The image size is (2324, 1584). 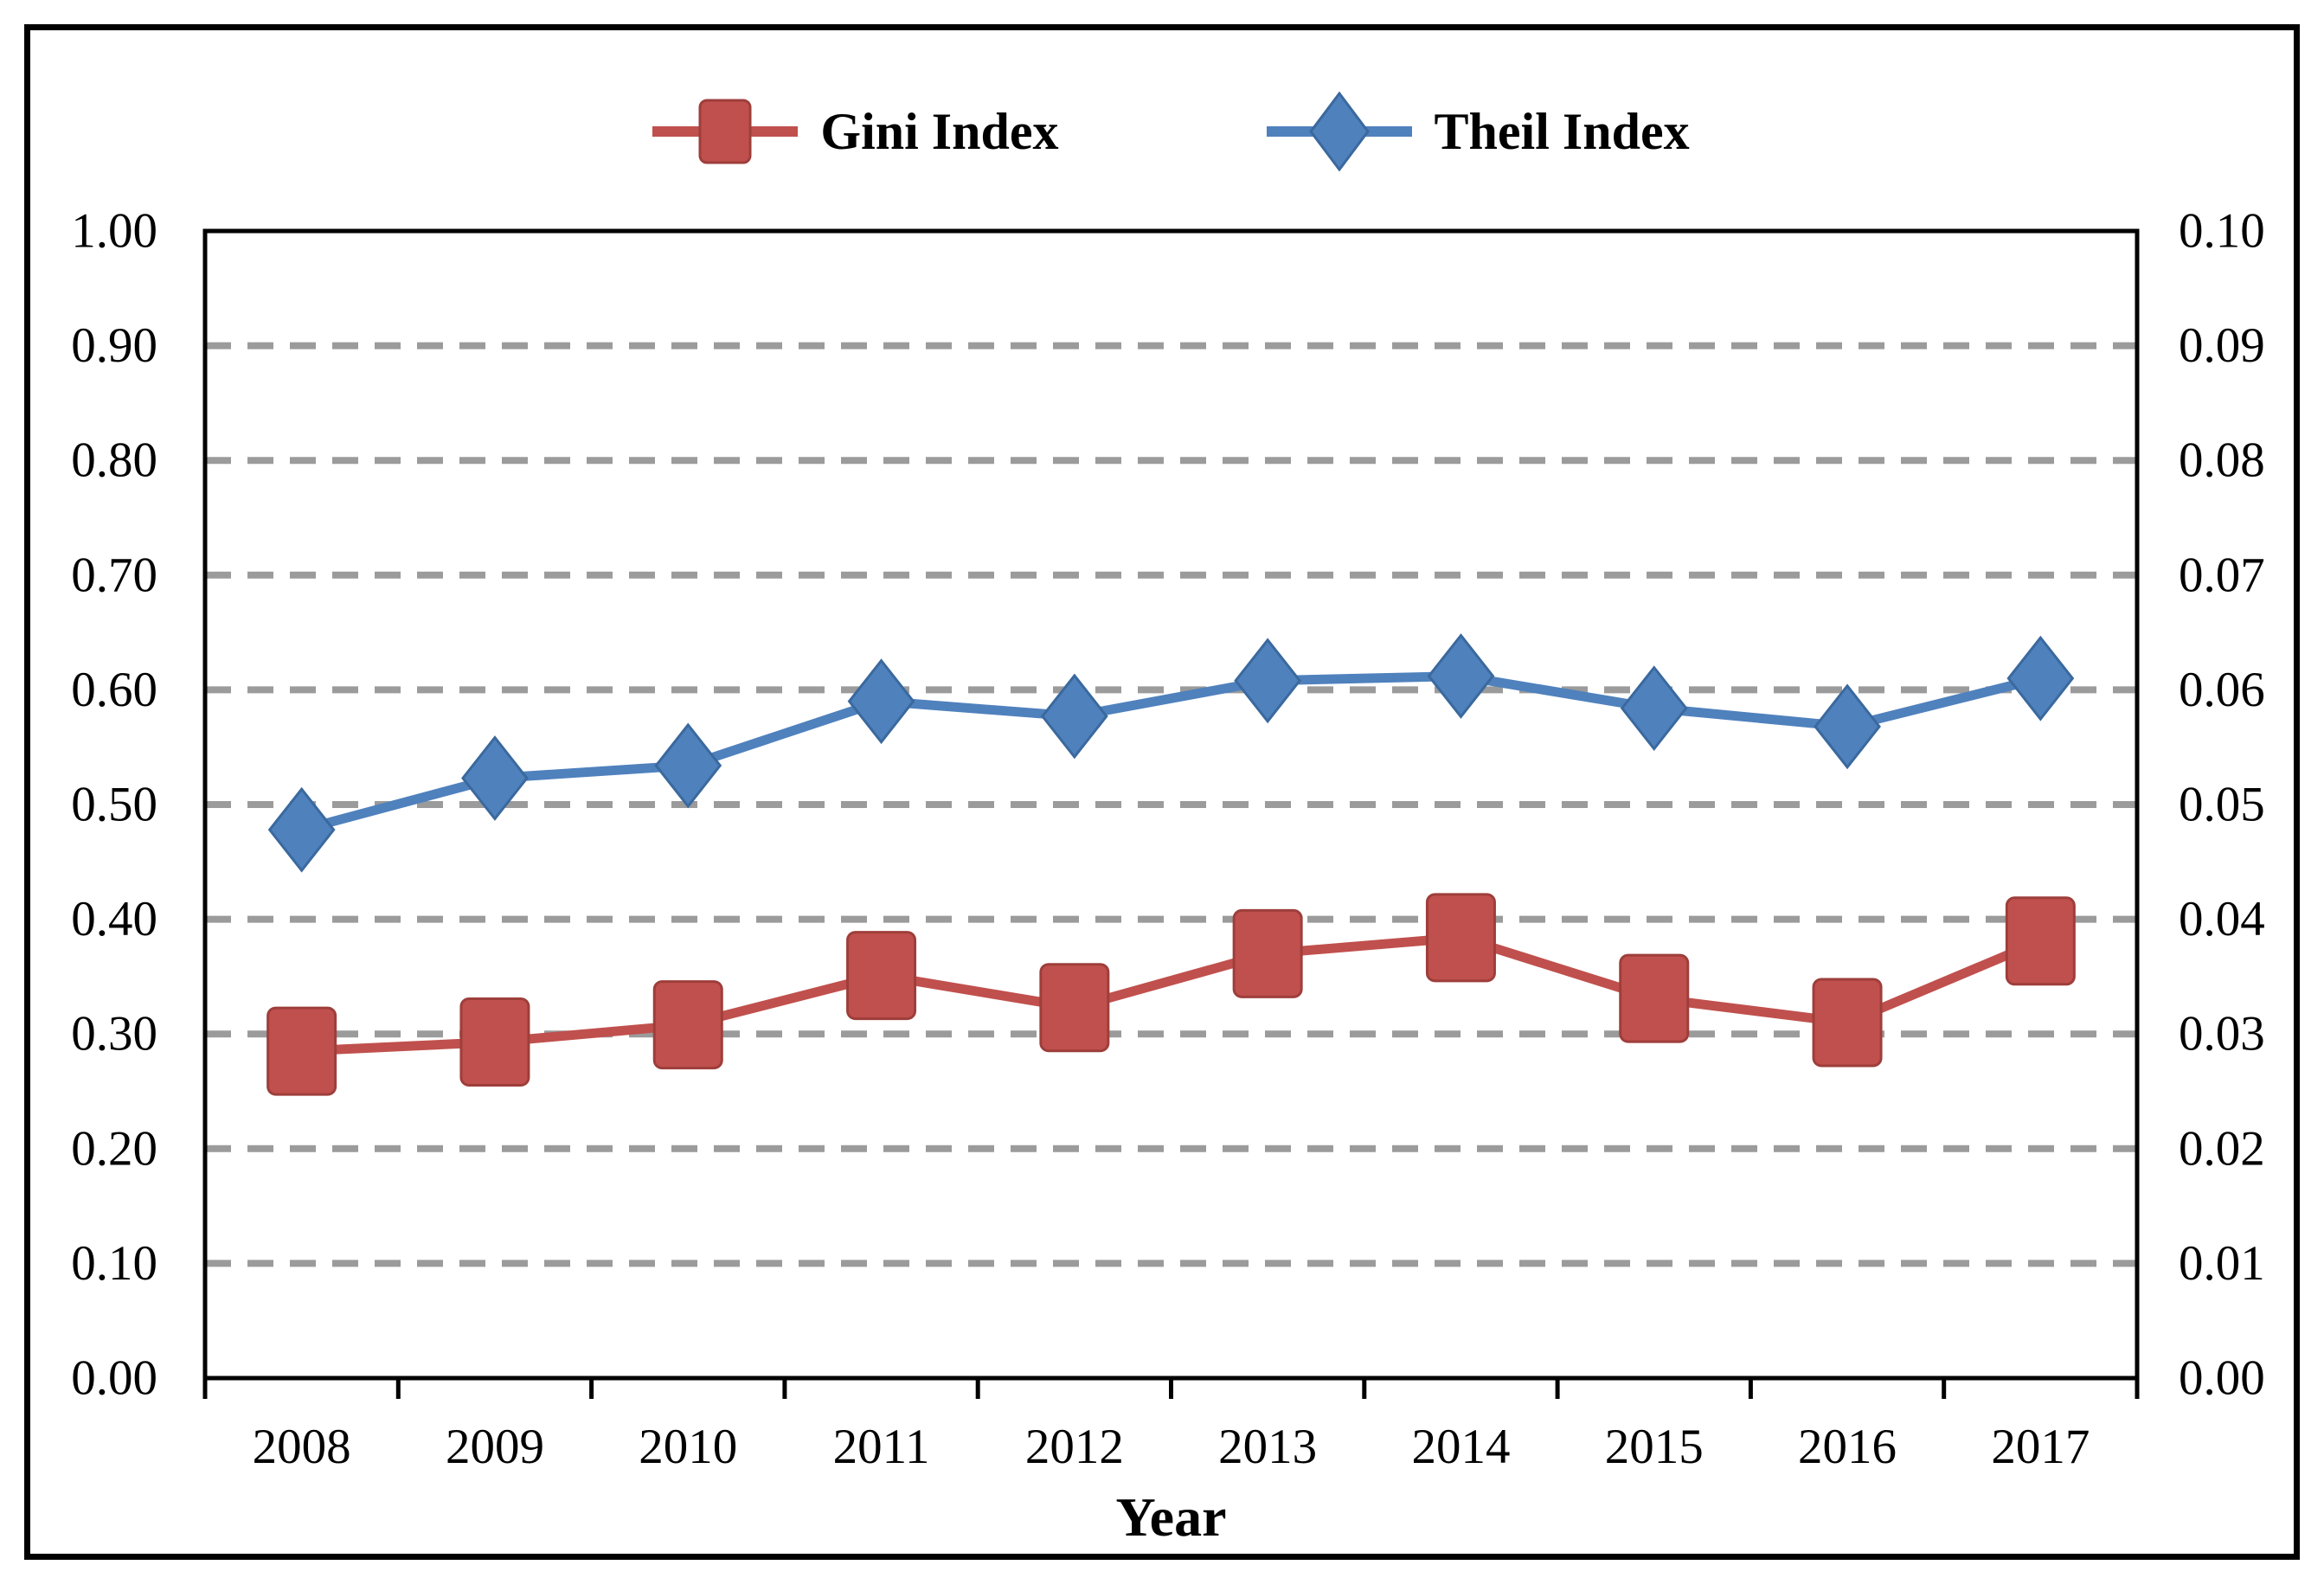 I want to click on right-axis-tick-label: 0.00, so click(x=2222, y=1379).